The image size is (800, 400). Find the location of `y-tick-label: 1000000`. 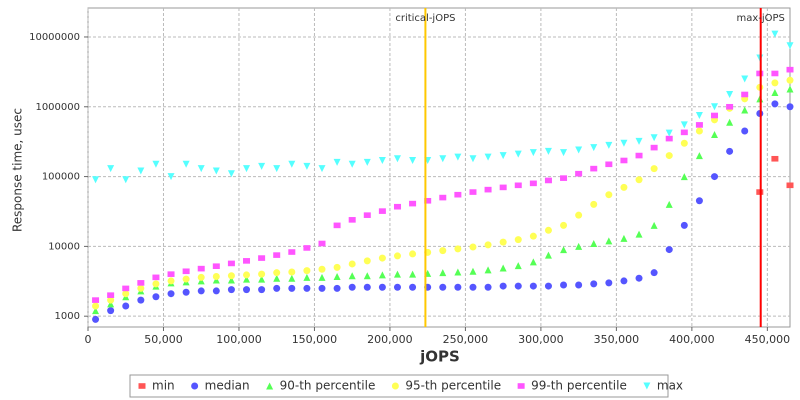

y-tick-label: 1000000 is located at coordinates (57, 107).